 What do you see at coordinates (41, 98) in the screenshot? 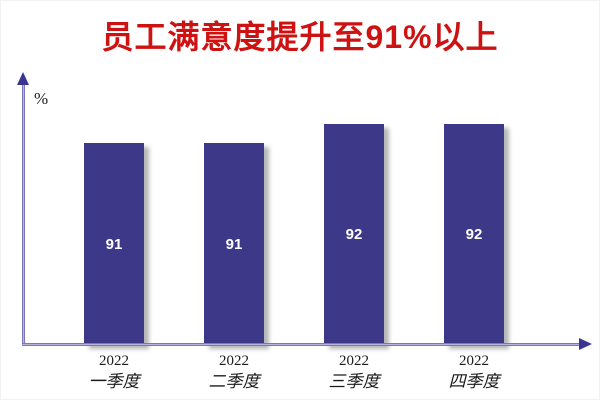
I see `y-axis-unit-label: %` at bounding box center [41, 98].